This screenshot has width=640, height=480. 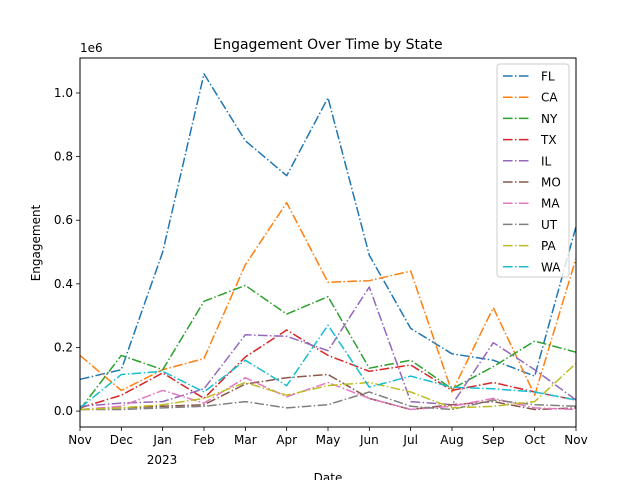 What do you see at coordinates (548, 140) in the screenshot?
I see `legend-label-tx: TX` at bounding box center [548, 140].